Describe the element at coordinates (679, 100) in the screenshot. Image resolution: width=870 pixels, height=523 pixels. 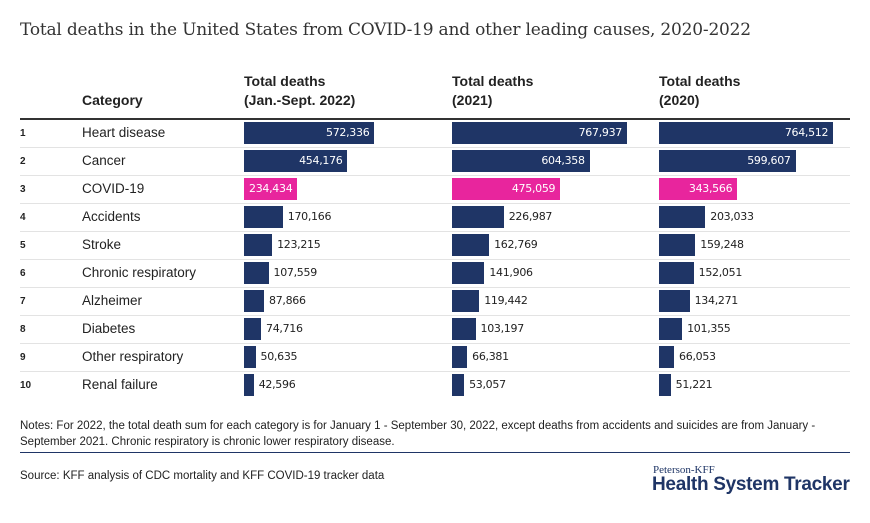
I see `header-line2: (2020)` at that location.